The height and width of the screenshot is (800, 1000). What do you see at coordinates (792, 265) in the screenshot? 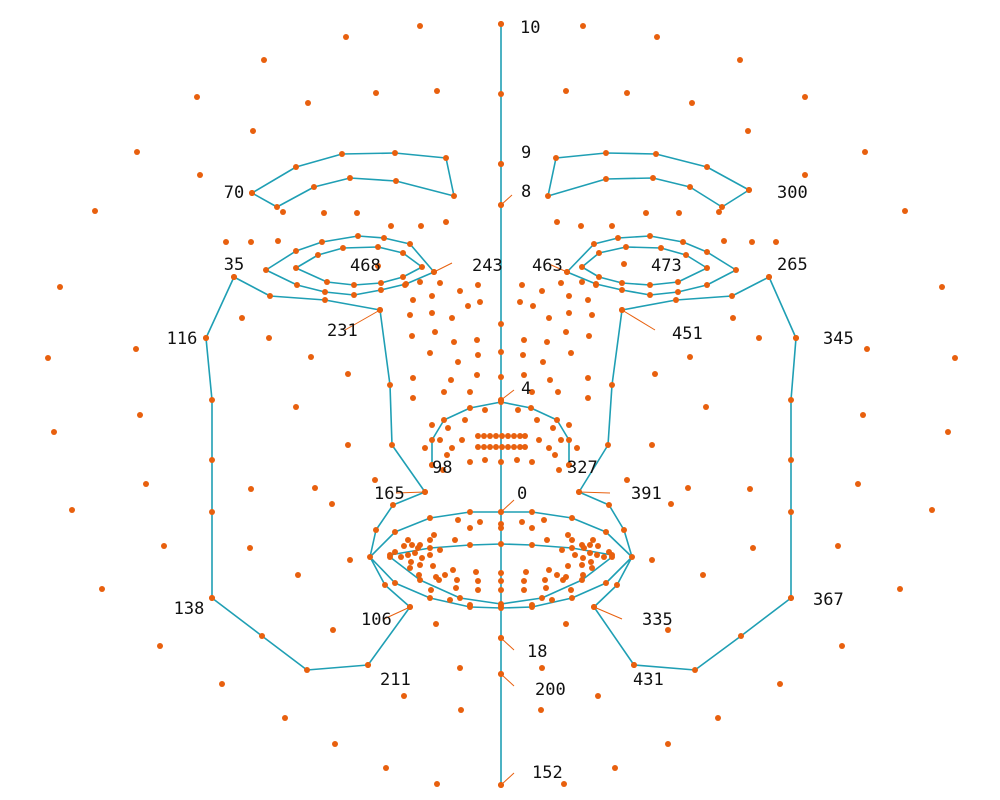
I see `landmark-label-265: 265` at bounding box center [792, 265].